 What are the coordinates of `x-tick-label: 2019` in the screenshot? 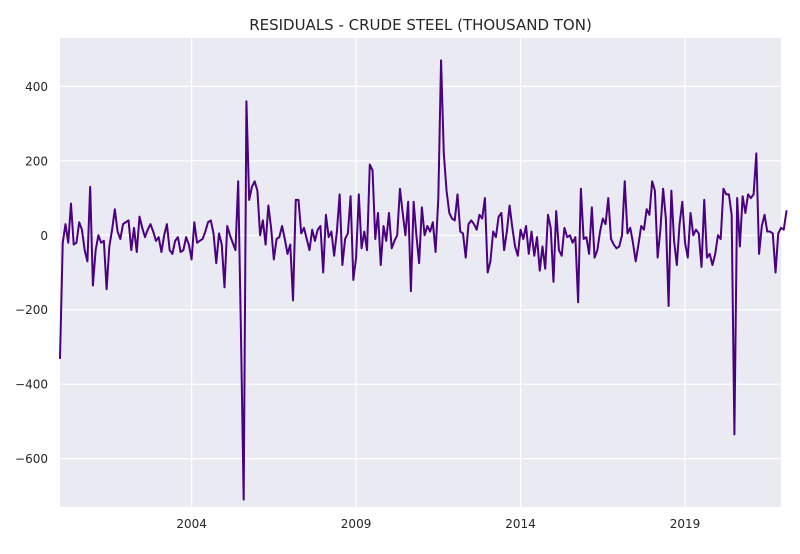 It's located at (685, 524).